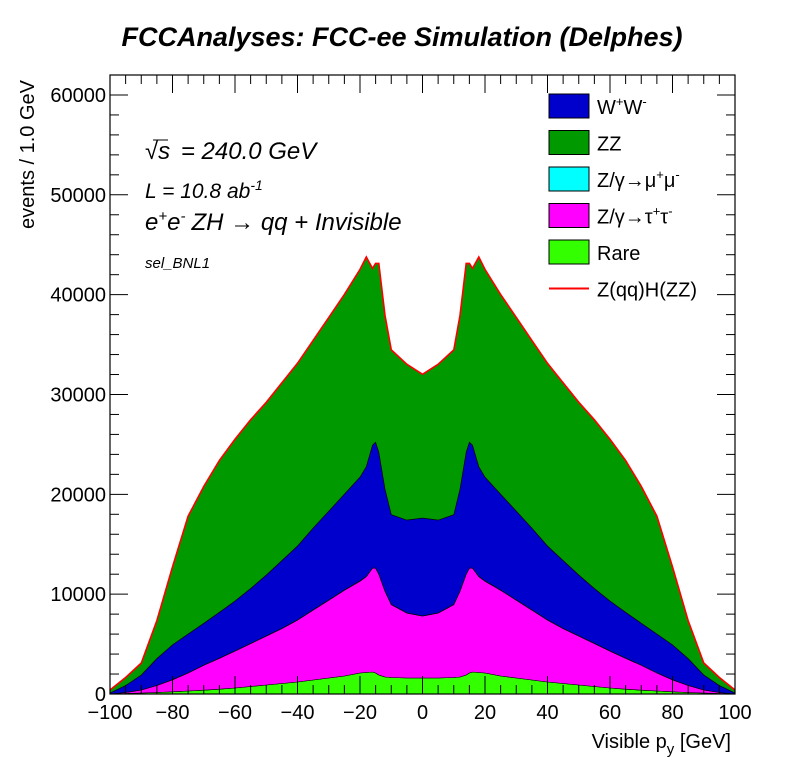  Describe the element at coordinates (151, 222) in the screenshot. I see `process-e: e` at that location.